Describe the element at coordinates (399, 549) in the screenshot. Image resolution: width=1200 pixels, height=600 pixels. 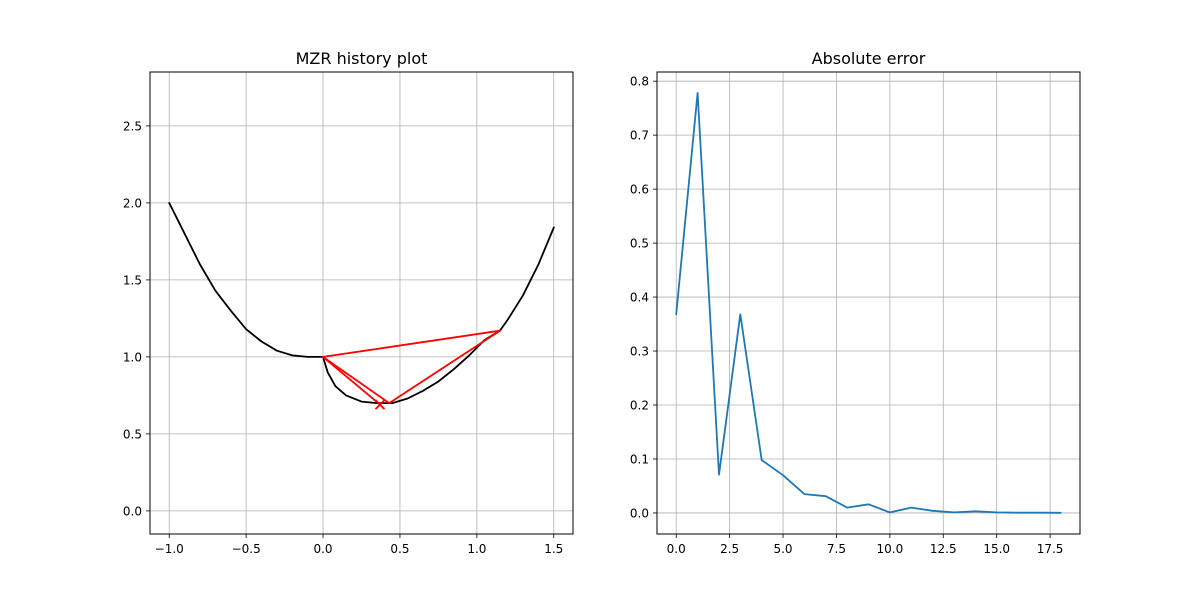
I see `x-tick-label: 0.5` at that location.